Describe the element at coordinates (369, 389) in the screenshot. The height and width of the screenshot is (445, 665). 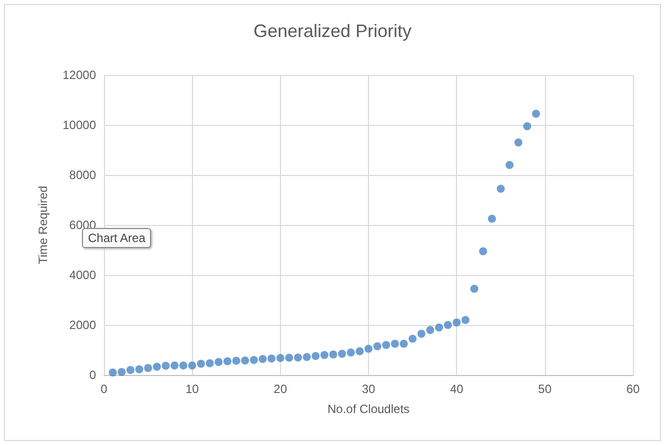
I see `x-tick-label: 30` at that location.